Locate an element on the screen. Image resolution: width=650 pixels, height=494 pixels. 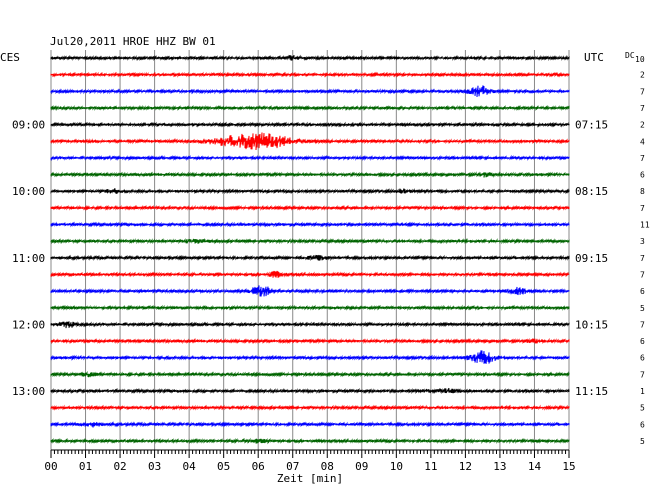
x-tick-label: 09 is located at coordinates (361, 466).